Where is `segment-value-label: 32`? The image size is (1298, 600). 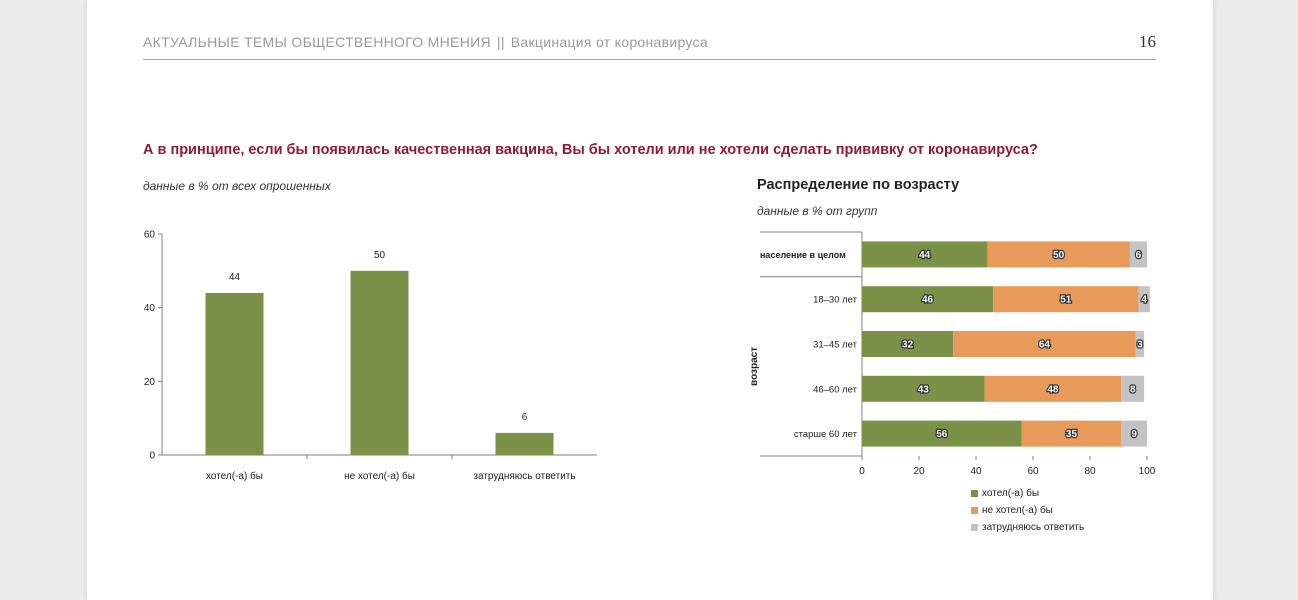
segment-value-label: 32 is located at coordinates (908, 345).